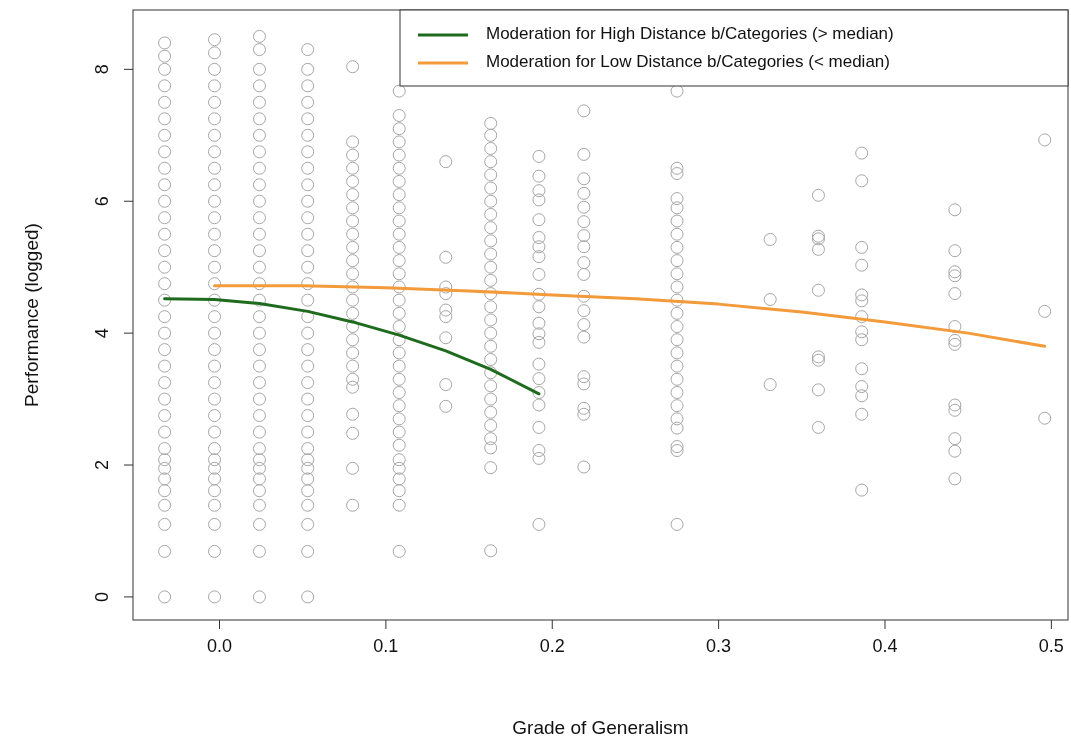 This screenshot has width=1071, height=744. Describe the element at coordinates (688, 62) in the screenshot. I see `legend-label: Moderation for Low Distance b/Categories (< median)` at that location.